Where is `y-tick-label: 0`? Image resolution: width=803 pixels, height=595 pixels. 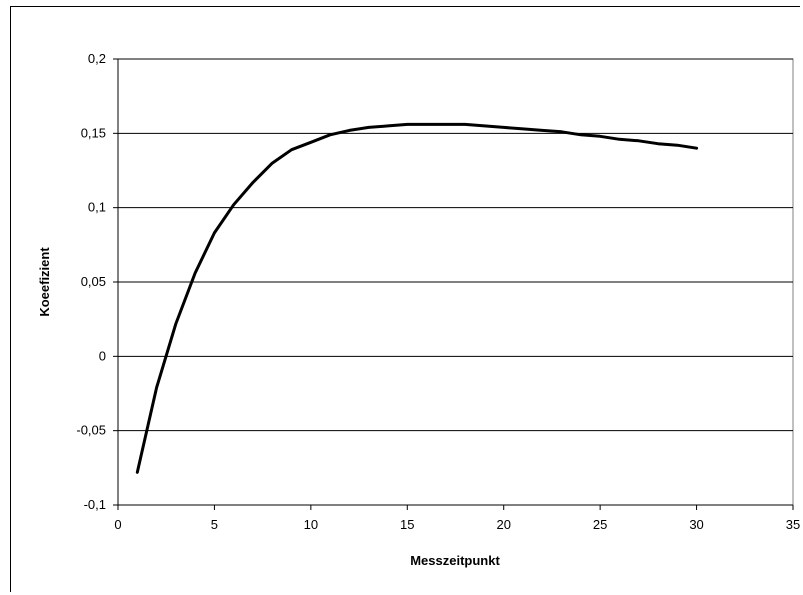 y-tick-label: 0 is located at coordinates (102, 355).